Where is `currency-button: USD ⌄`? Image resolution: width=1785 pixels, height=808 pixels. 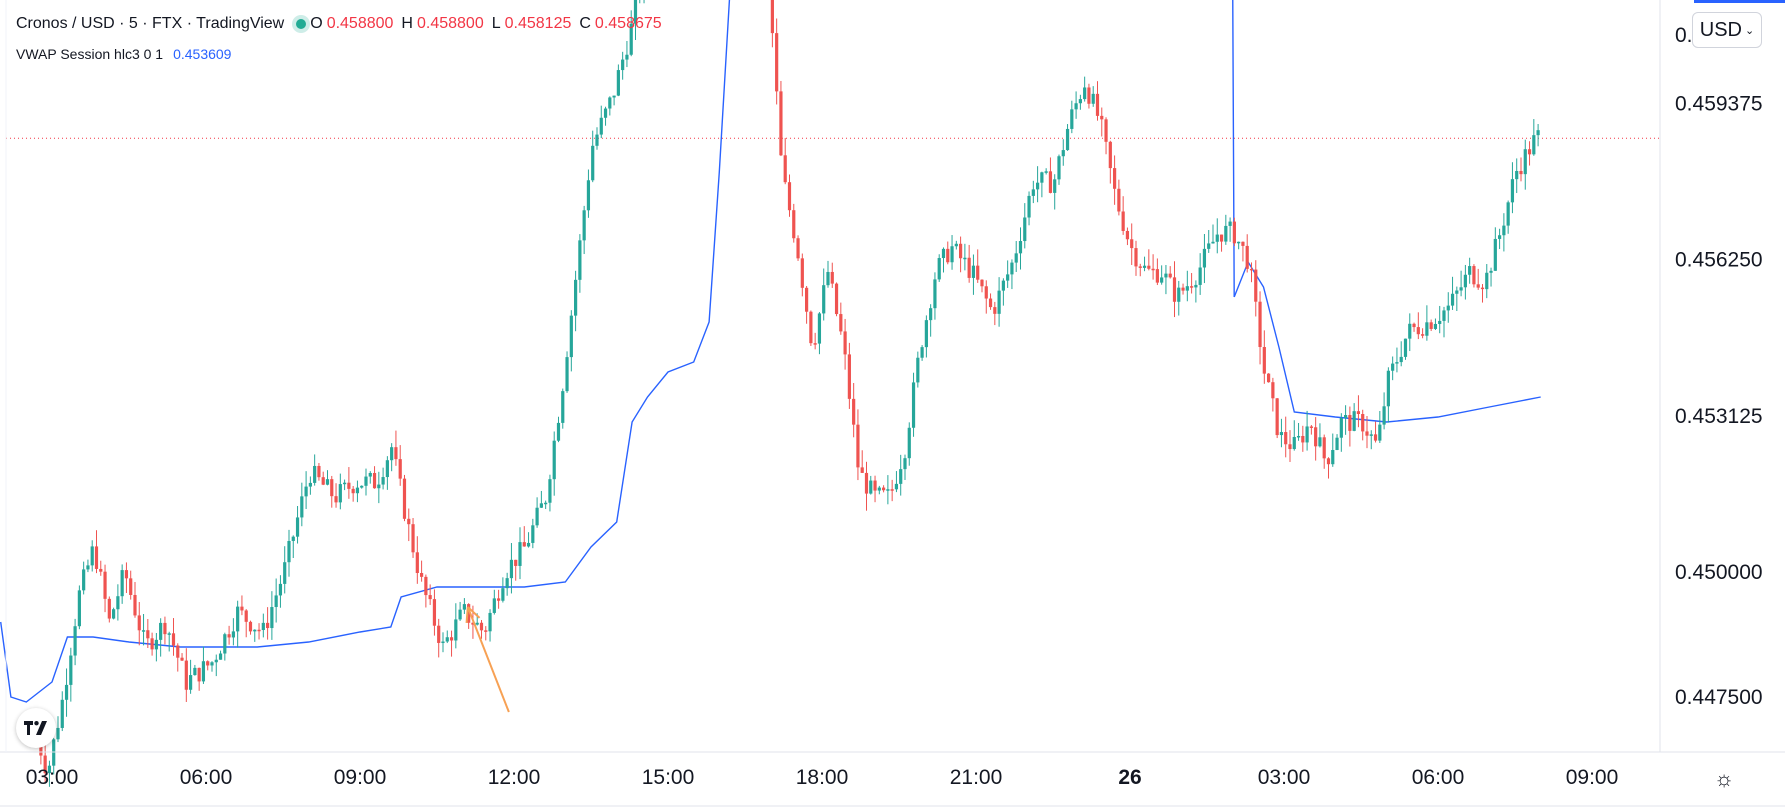 currency-button: USD ⌄ is located at coordinates (1727, 30).